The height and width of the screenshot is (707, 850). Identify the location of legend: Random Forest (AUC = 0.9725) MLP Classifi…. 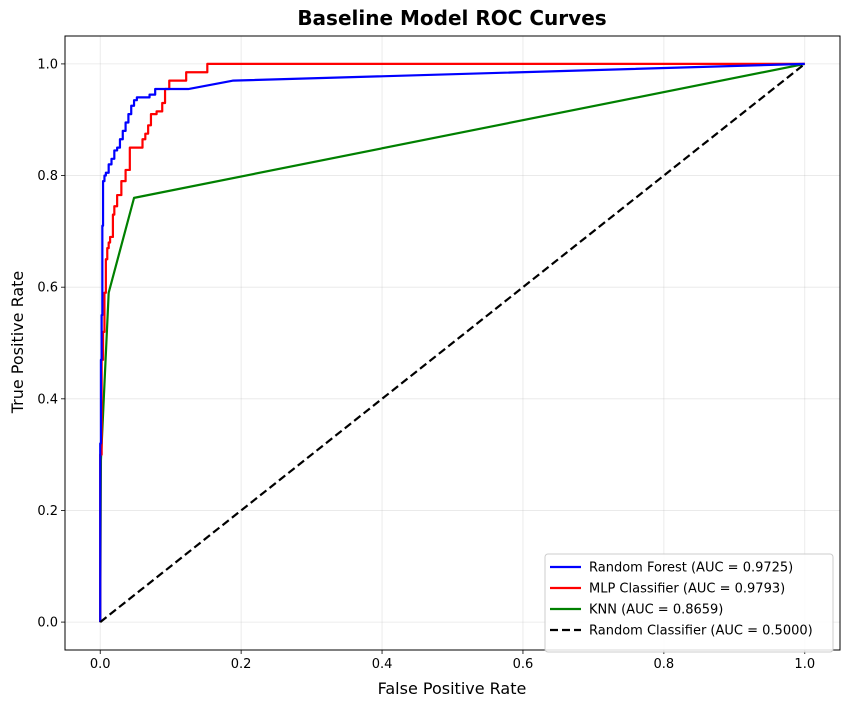
(689, 603).